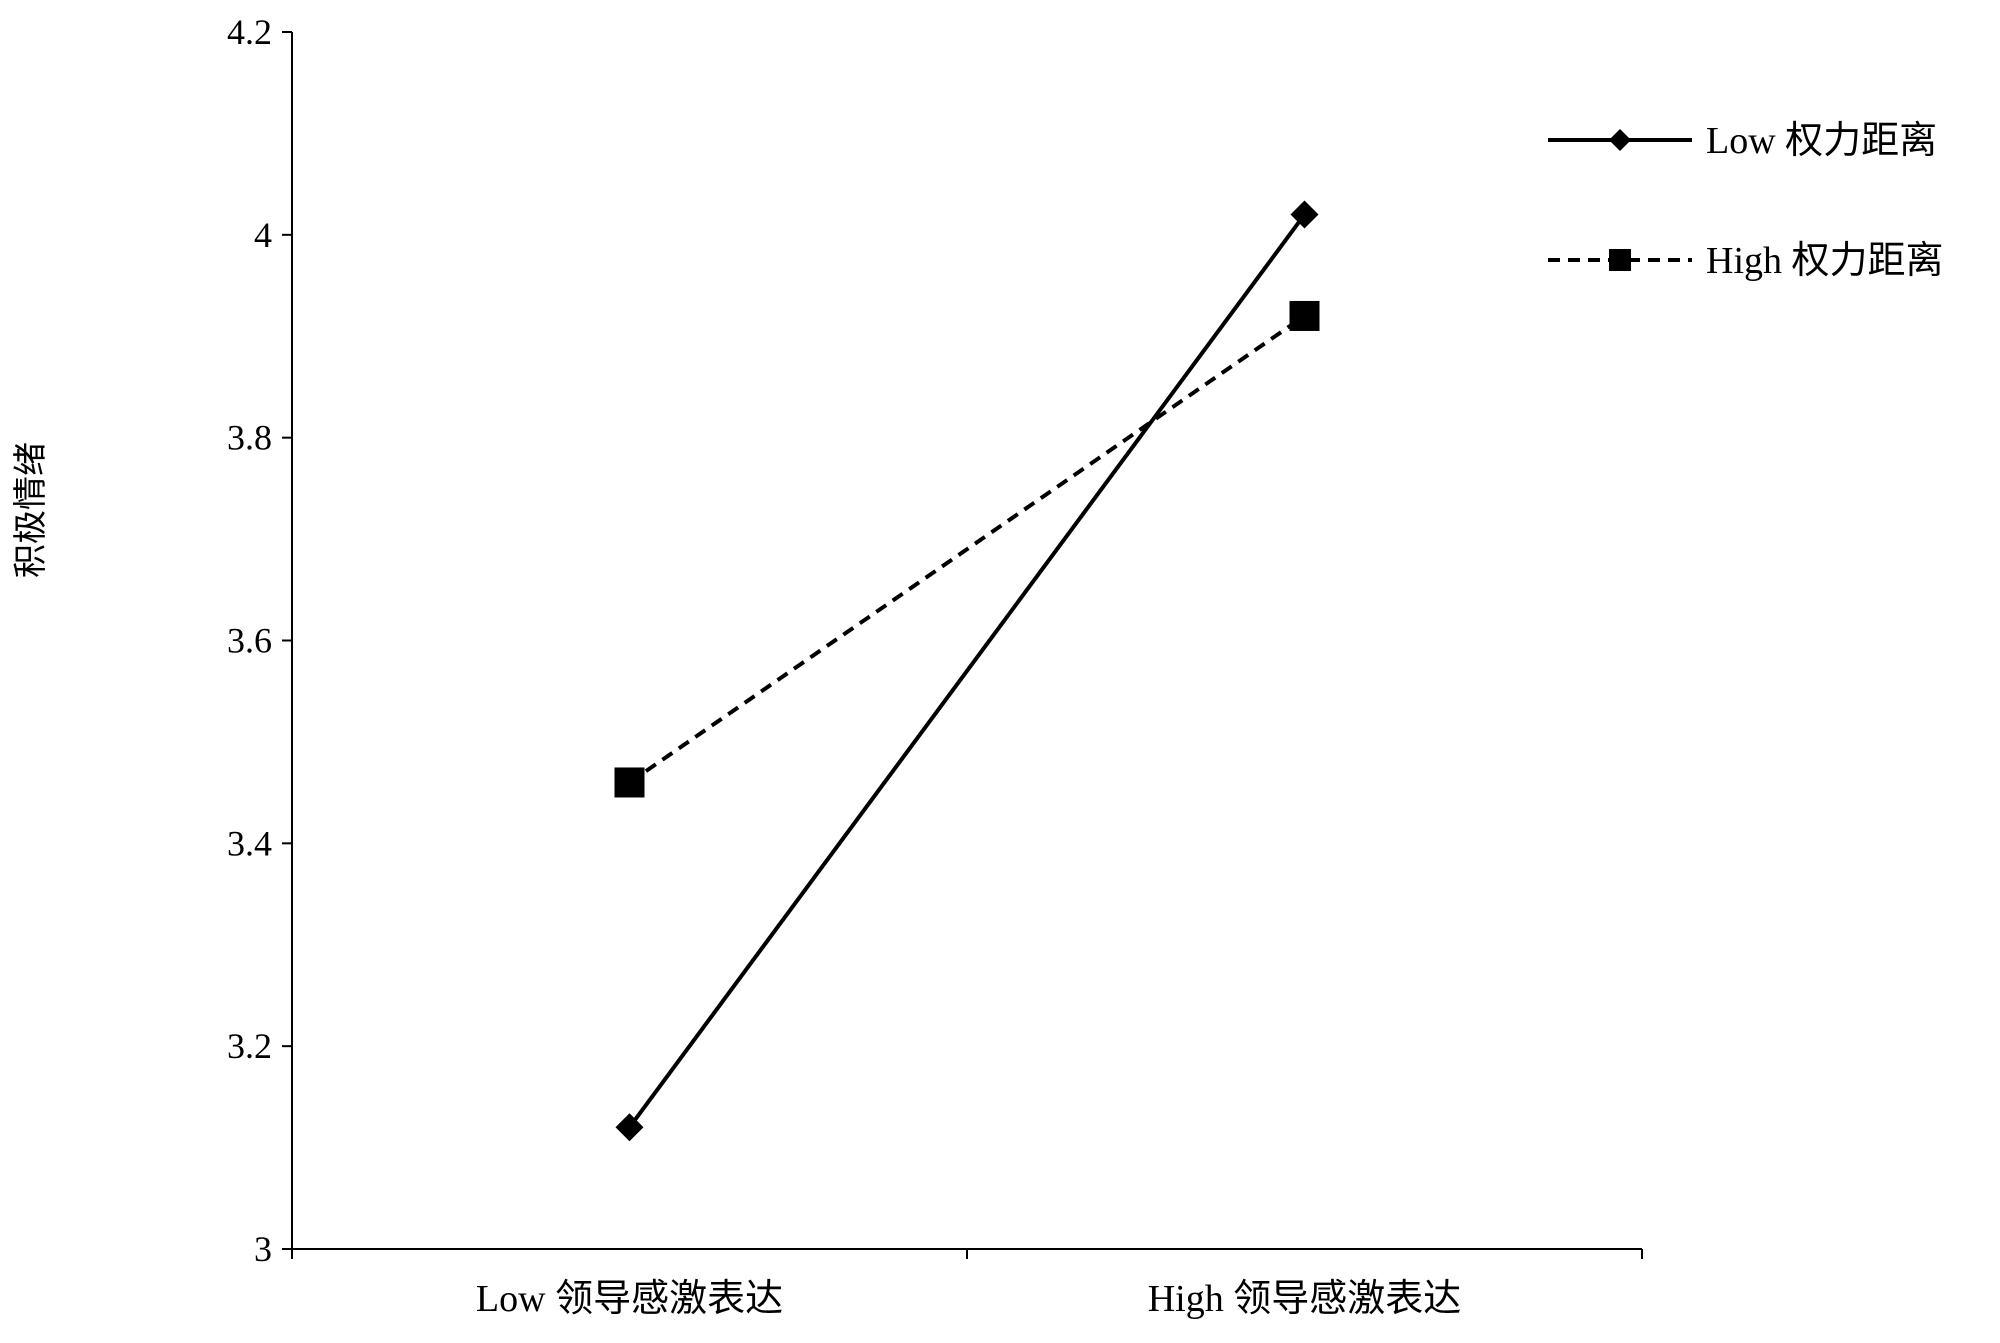 The image size is (2000, 1343). What do you see at coordinates (1821, 141) in the screenshot?
I see `legend-label: Low 权力距离` at bounding box center [1821, 141].